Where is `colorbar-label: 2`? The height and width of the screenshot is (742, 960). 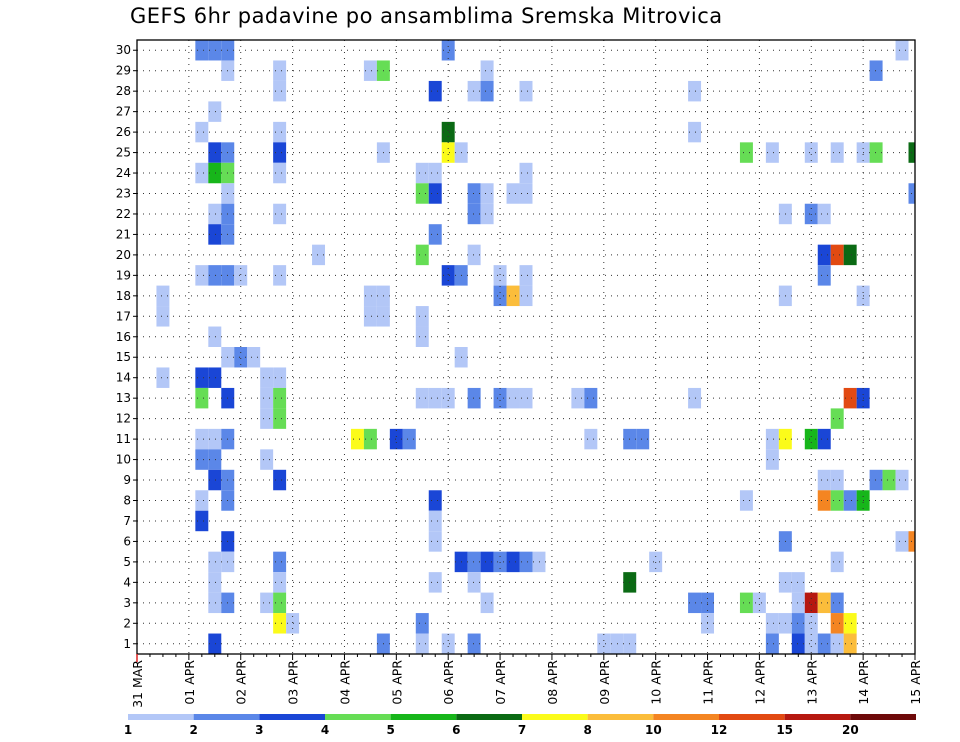
colorbar-label: 2 is located at coordinates (193, 730).